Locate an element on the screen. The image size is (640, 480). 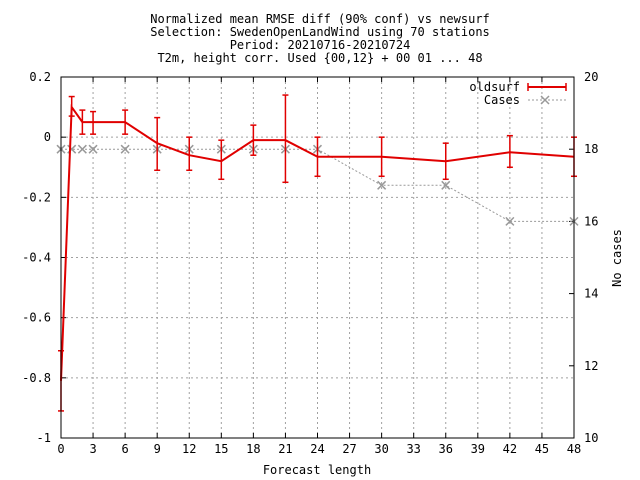
x-tick-label: 21 is located at coordinates (285, 449).